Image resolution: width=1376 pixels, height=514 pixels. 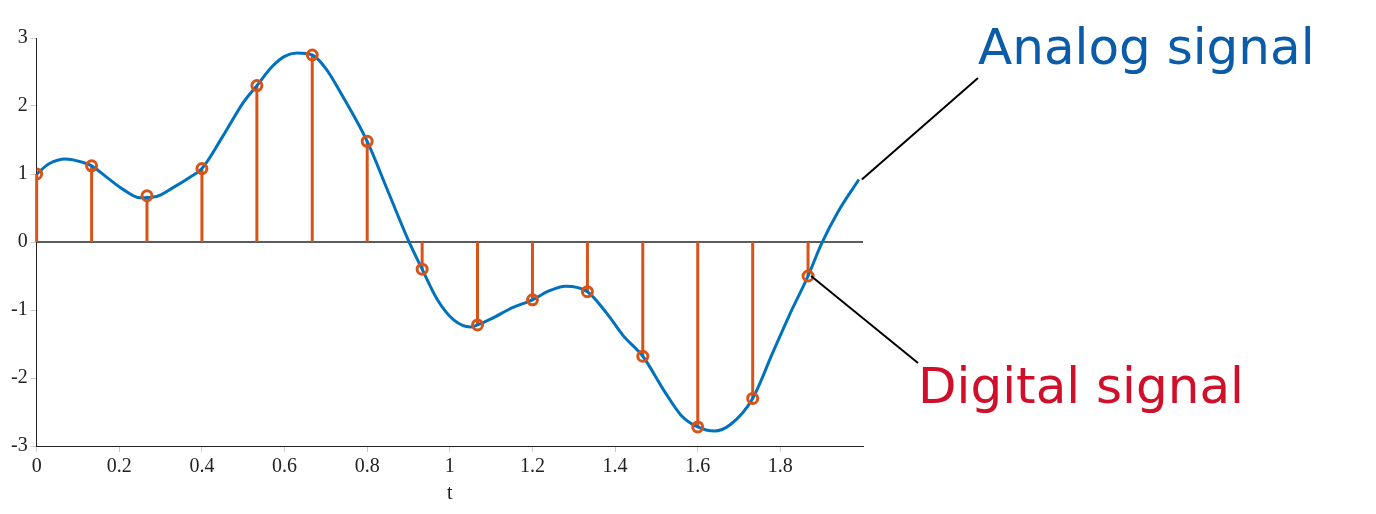 What do you see at coordinates (22, 240) in the screenshot?
I see `y-tick-label: 0` at bounding box center [22, 240].